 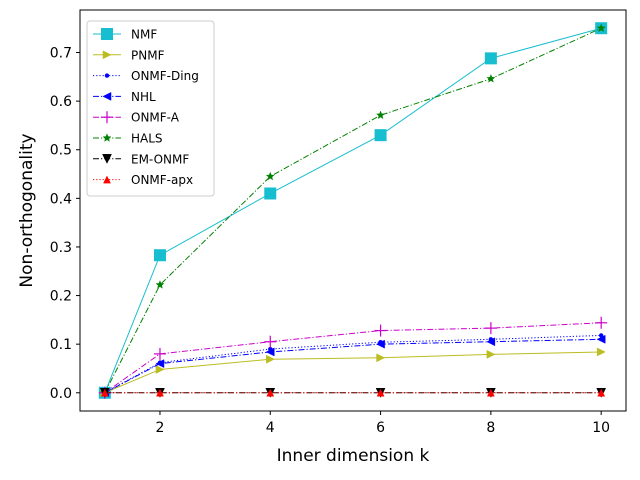 What do you see at coordinates (162, 180) in the screenshot?
I see `legend-label: ONMF-apx` at bounding box center [162, 180].